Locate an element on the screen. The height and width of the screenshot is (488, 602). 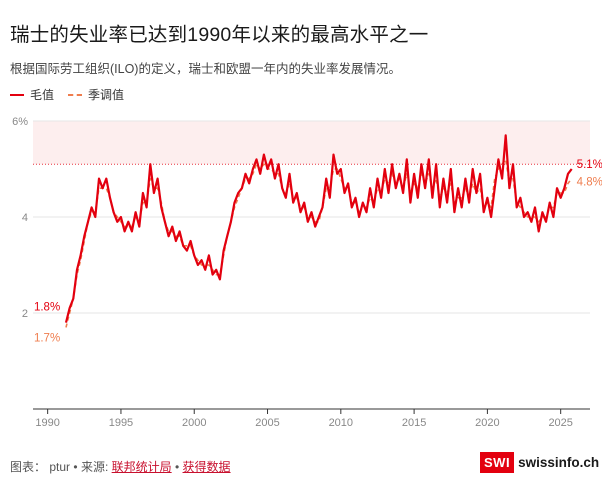
y-tick-label: 6% is located at coordinates (20, 122).